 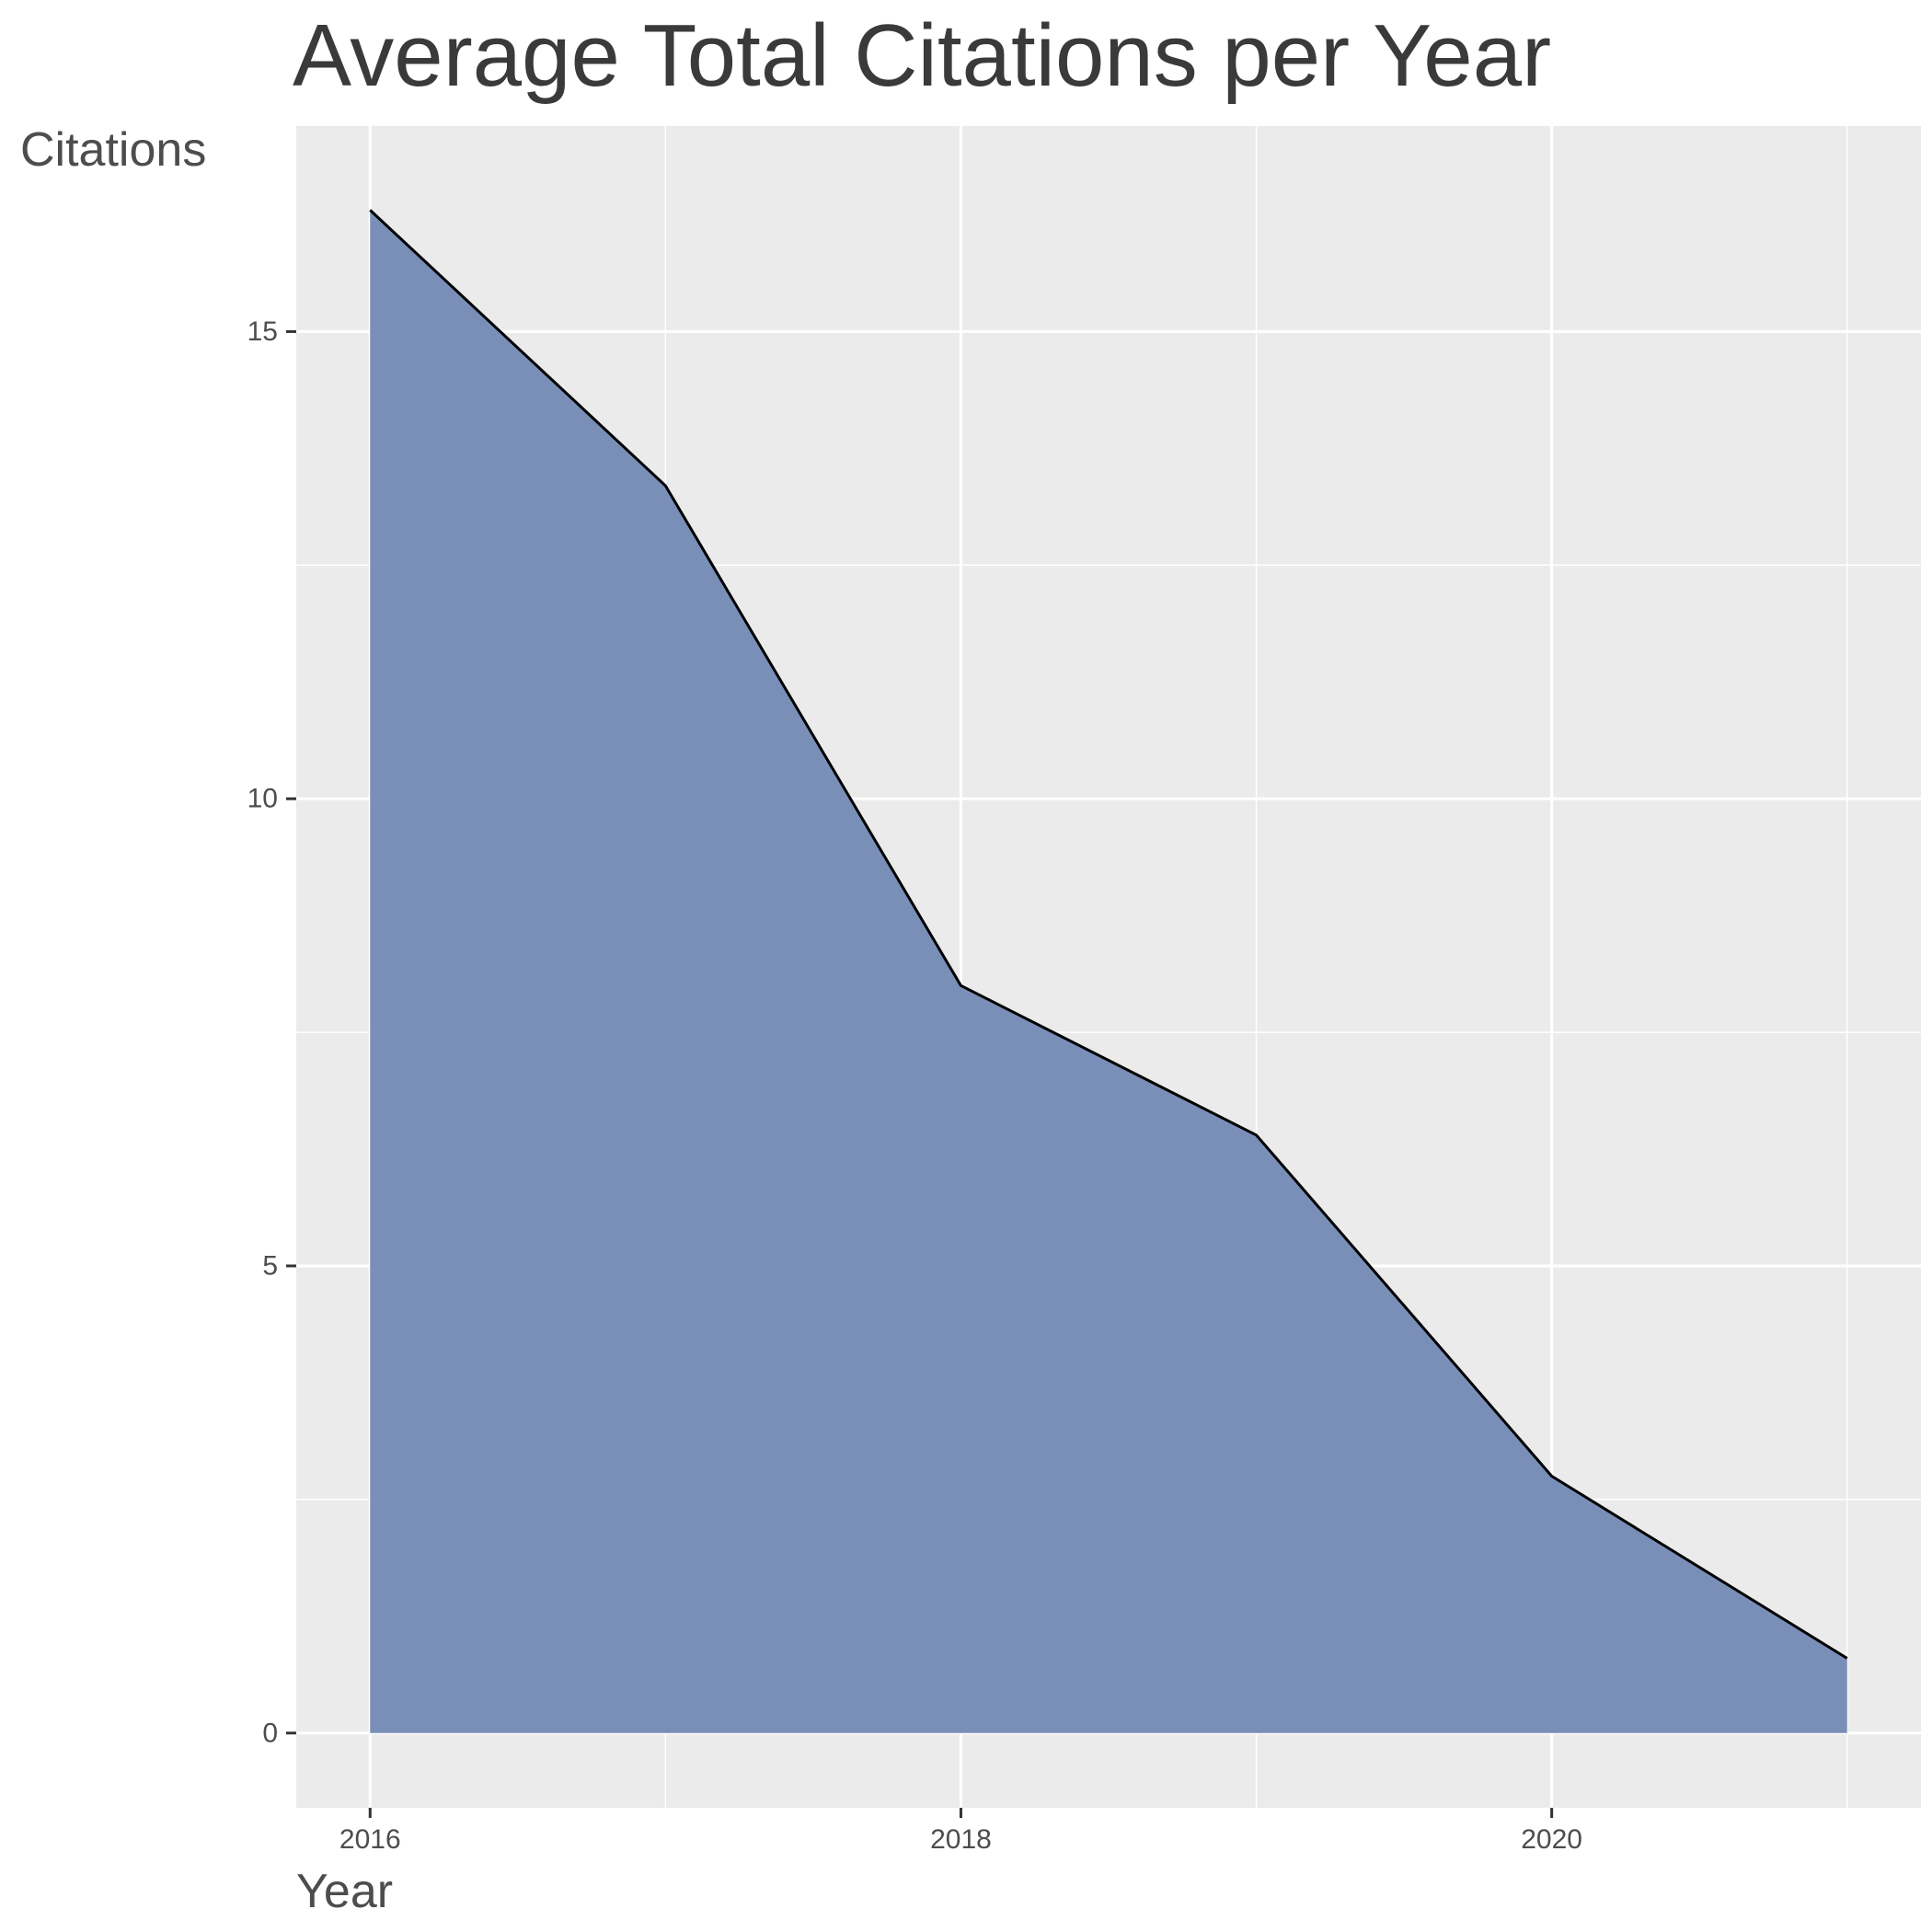 I want to click on y-tick-label: 15, so click(x=262, y=331).